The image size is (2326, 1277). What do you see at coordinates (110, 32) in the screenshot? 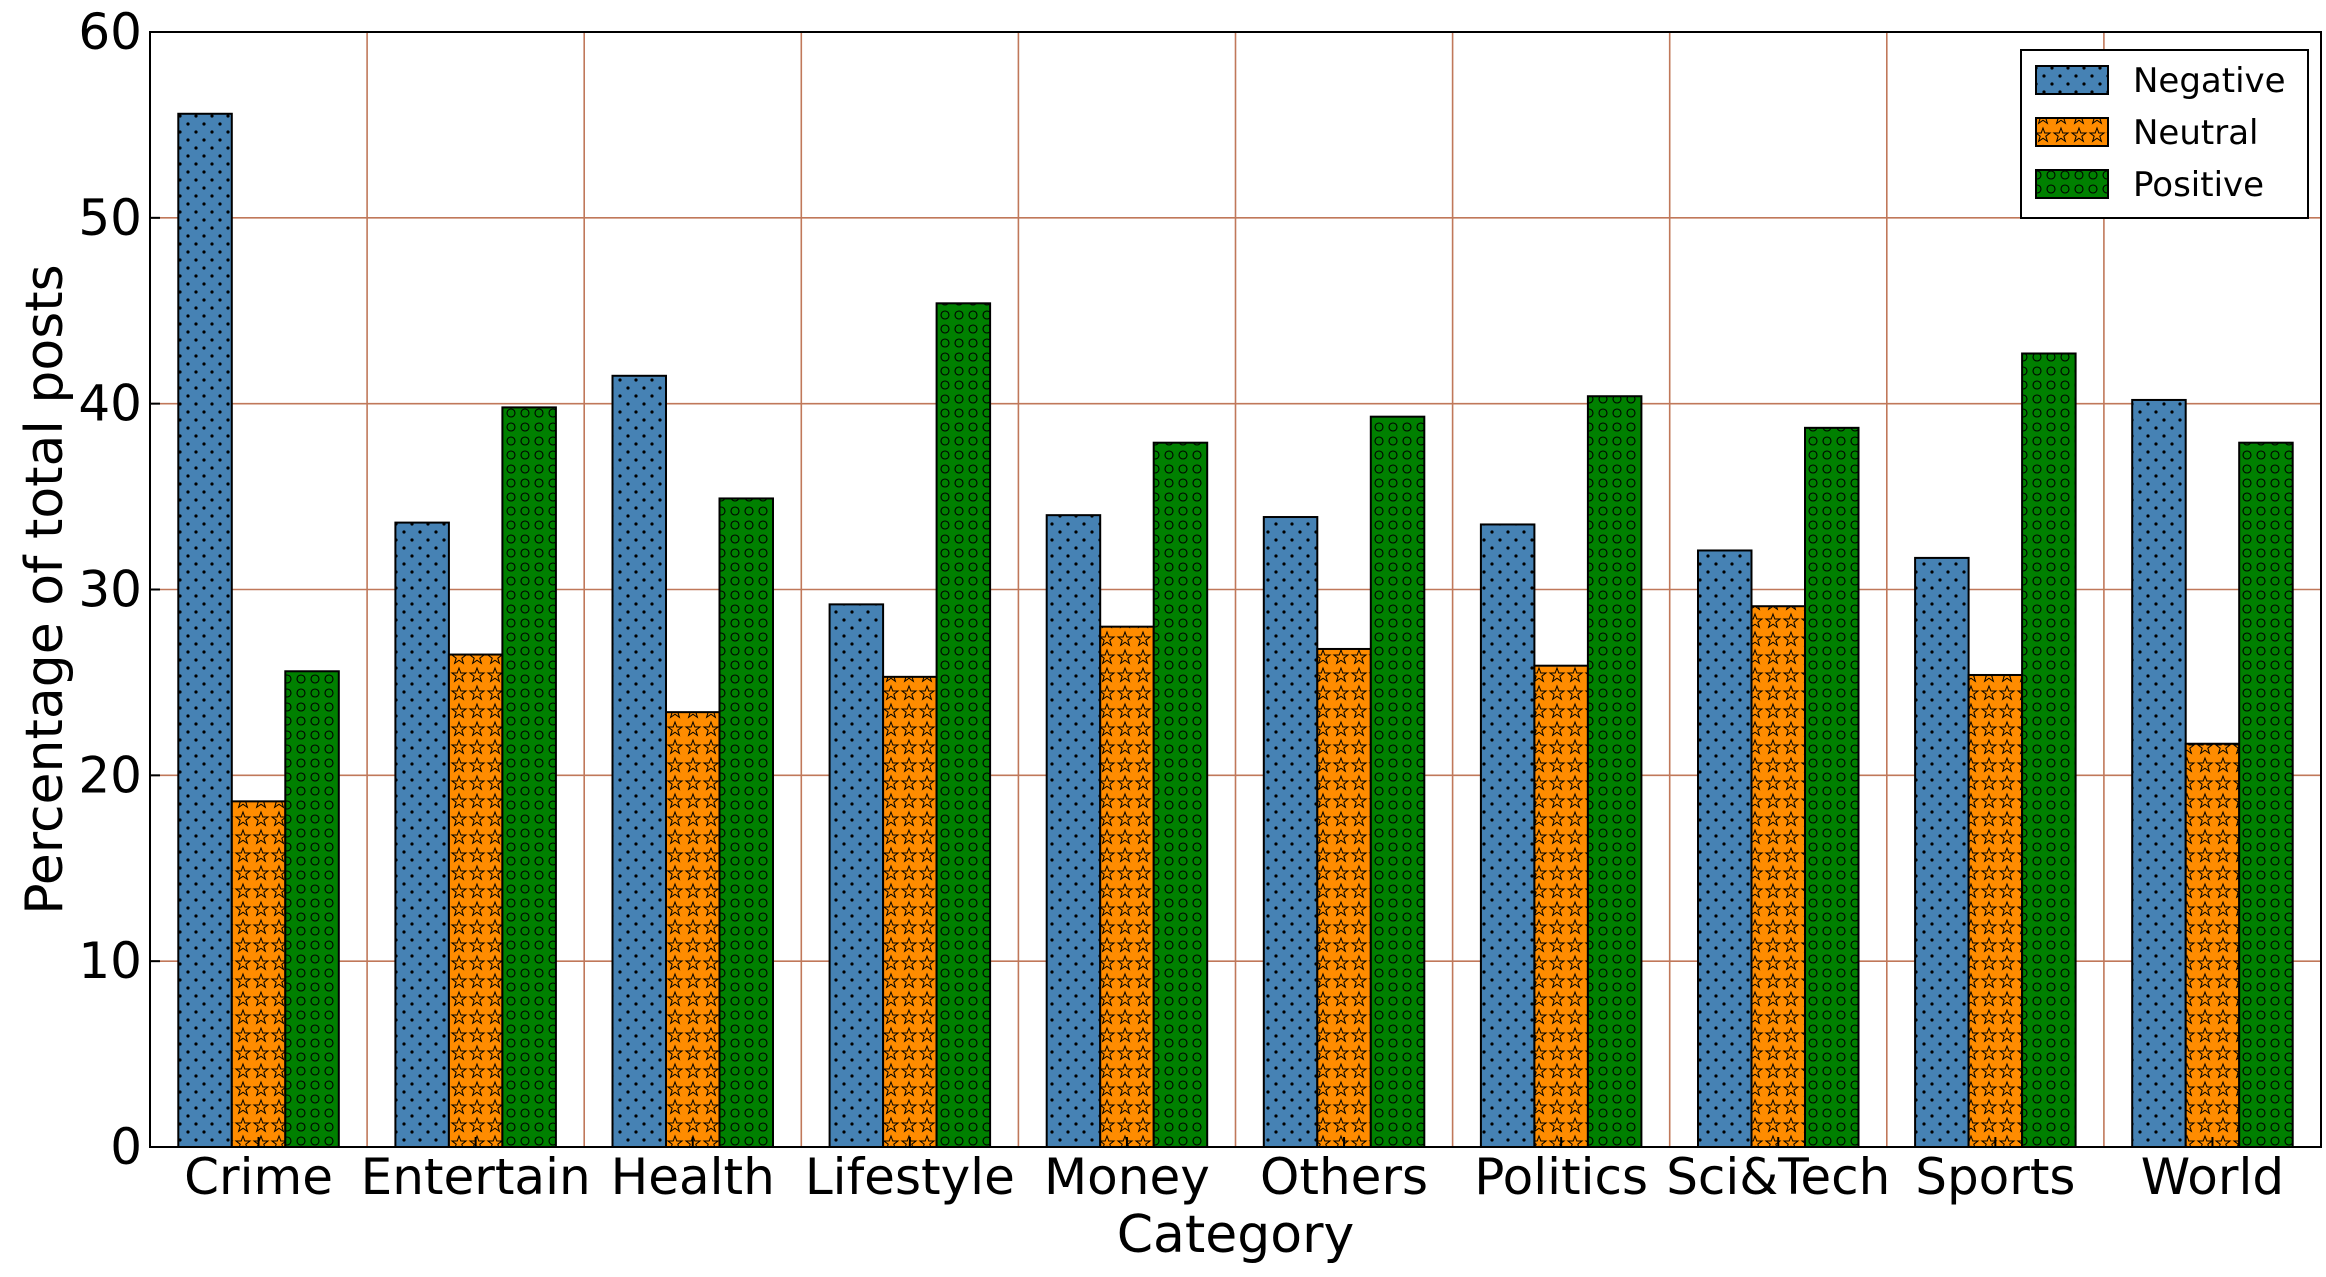
I see `y-tick-label-60: 60` at bounding box center [110, 32].